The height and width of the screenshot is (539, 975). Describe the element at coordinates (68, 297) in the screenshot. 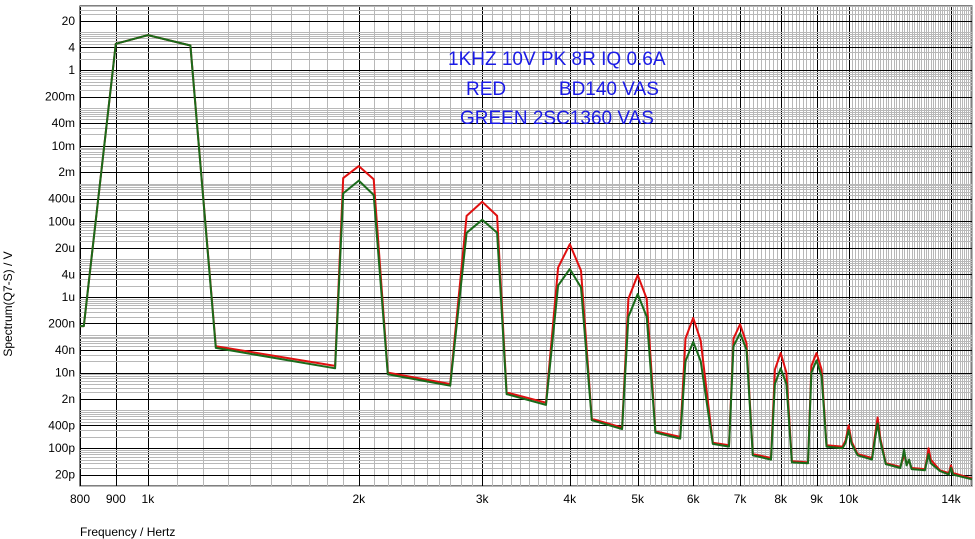

I see `y-tick-label: 1u` at that location.